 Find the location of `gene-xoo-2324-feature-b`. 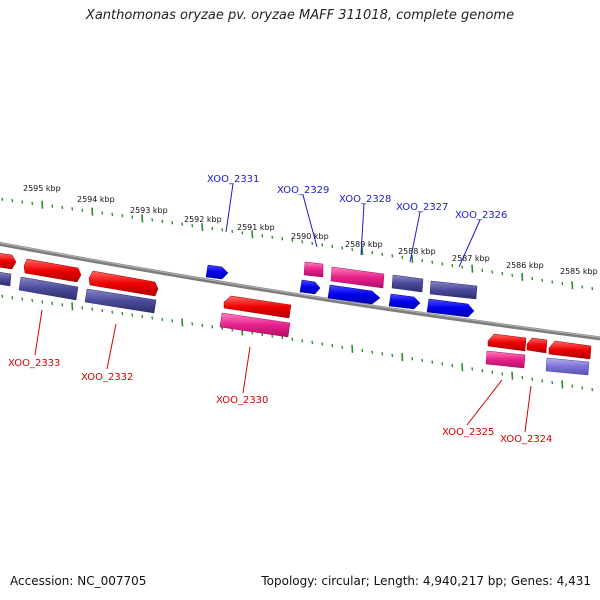

gene-xoo-2324-feature-b is located at coordinates (570, 350).